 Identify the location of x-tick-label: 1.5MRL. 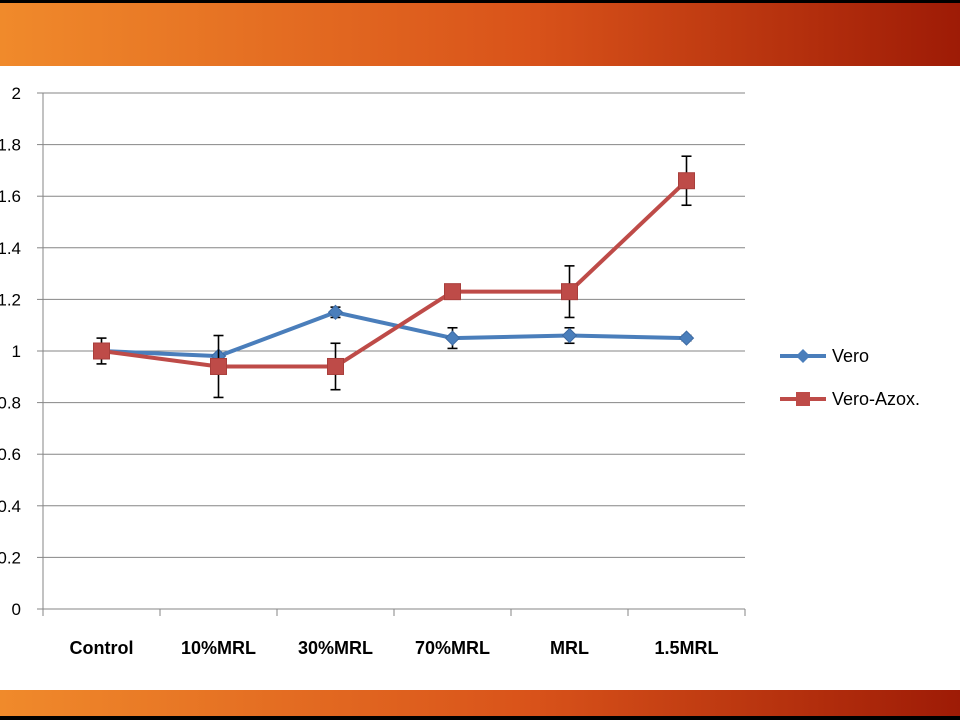
(686, 648).